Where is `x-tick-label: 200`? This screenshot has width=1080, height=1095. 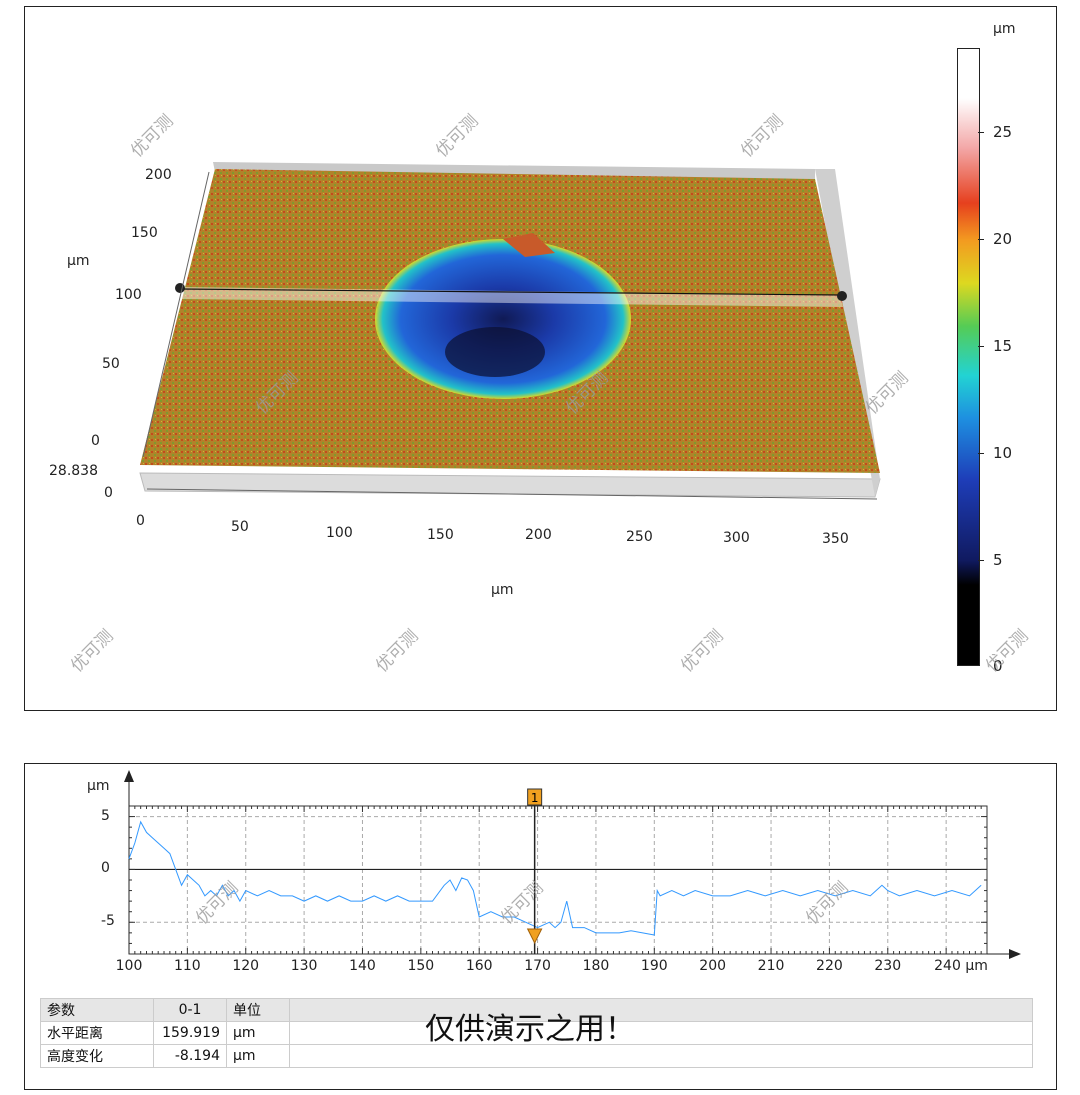 x-tick-label: 200 is located at coordinates (713, 966).